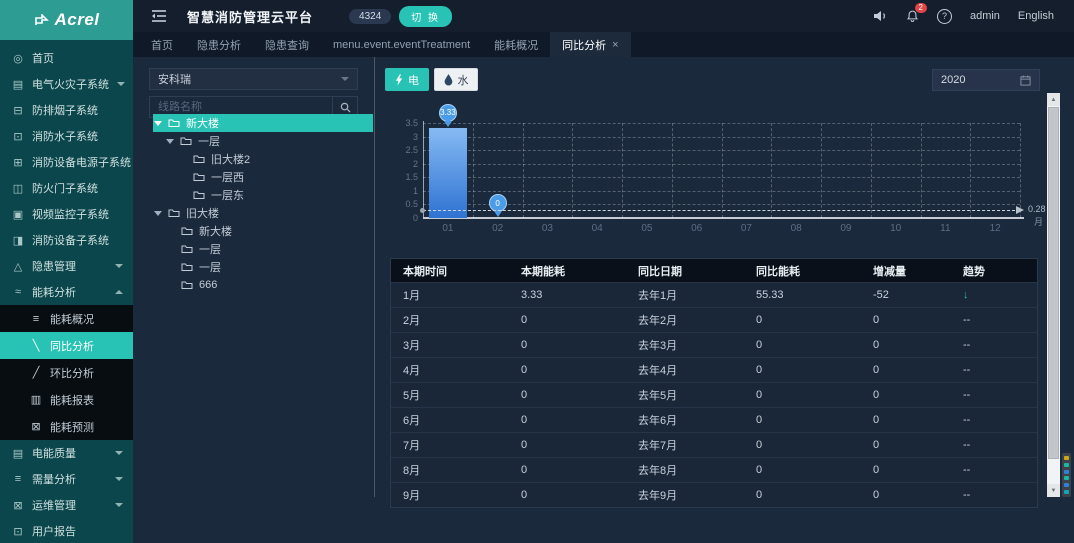 The image size is (1074, 543). What do you see at coordinates (18, 58) in the screenshot?
I see `home-icon: ◎` at bounding box center [18, 58].